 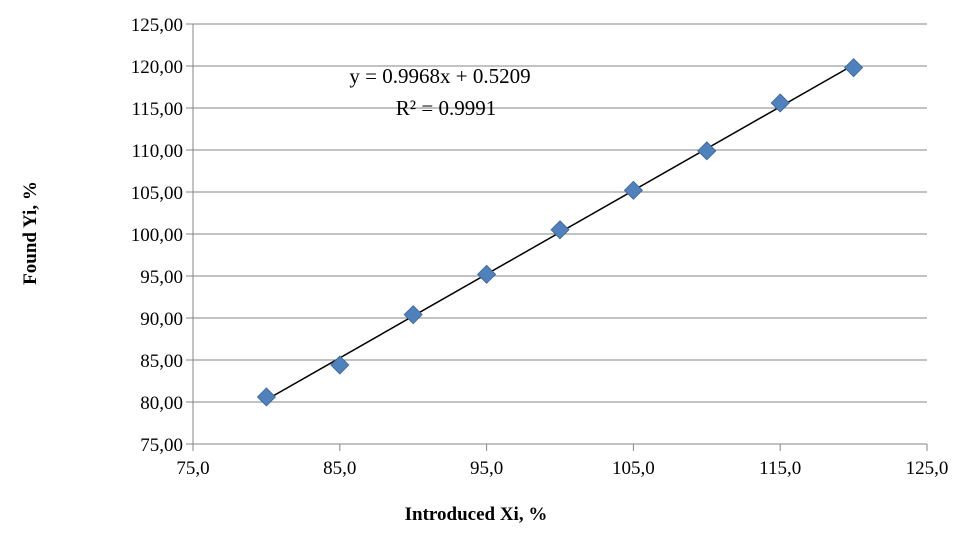 I want to click on y-tick-label: 105,00, so click(x=157, y=193).